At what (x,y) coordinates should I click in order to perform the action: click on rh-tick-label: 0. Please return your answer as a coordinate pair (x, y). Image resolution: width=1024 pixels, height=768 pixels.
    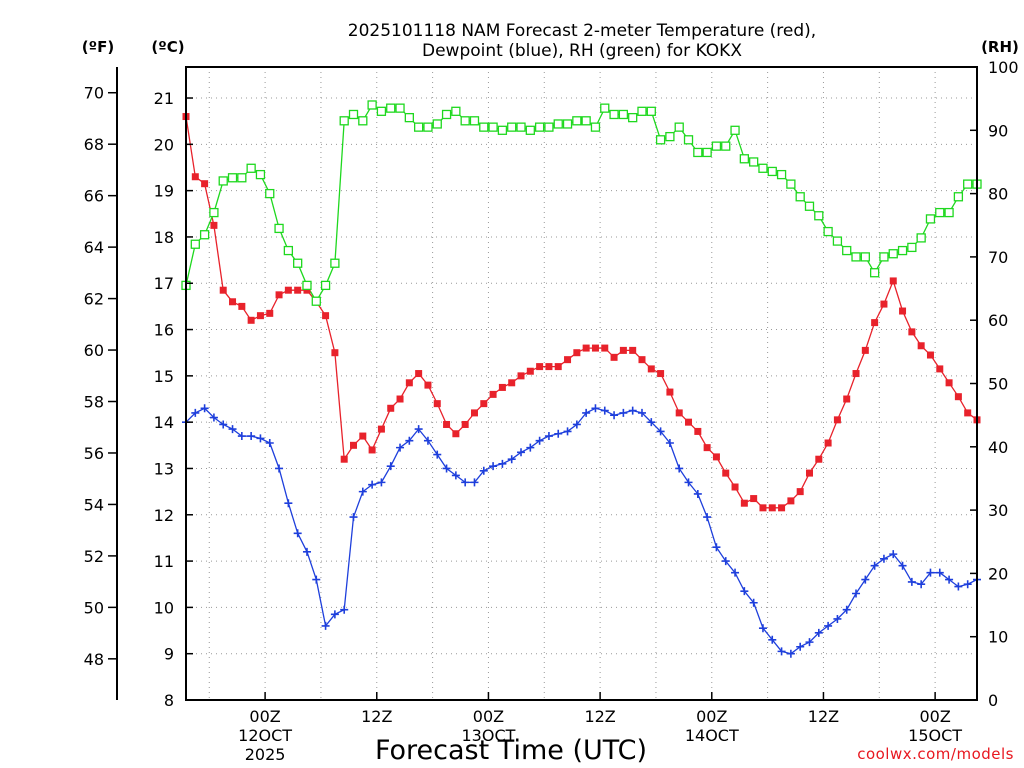
    Looking at the image, I should click on (993, 700).